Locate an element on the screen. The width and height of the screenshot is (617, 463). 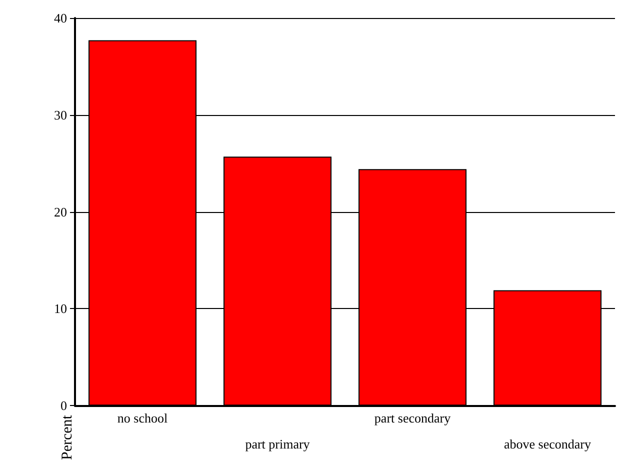
x-tick-label: part primary is located at coordinates (277, 444).